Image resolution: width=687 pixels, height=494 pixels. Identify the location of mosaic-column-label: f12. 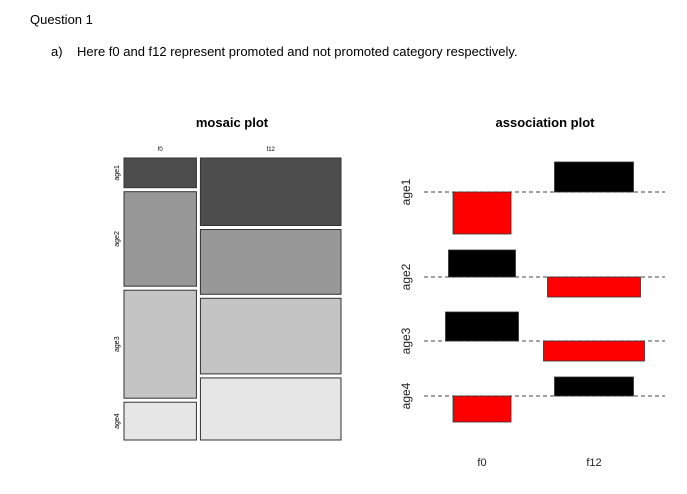
(271, 150).